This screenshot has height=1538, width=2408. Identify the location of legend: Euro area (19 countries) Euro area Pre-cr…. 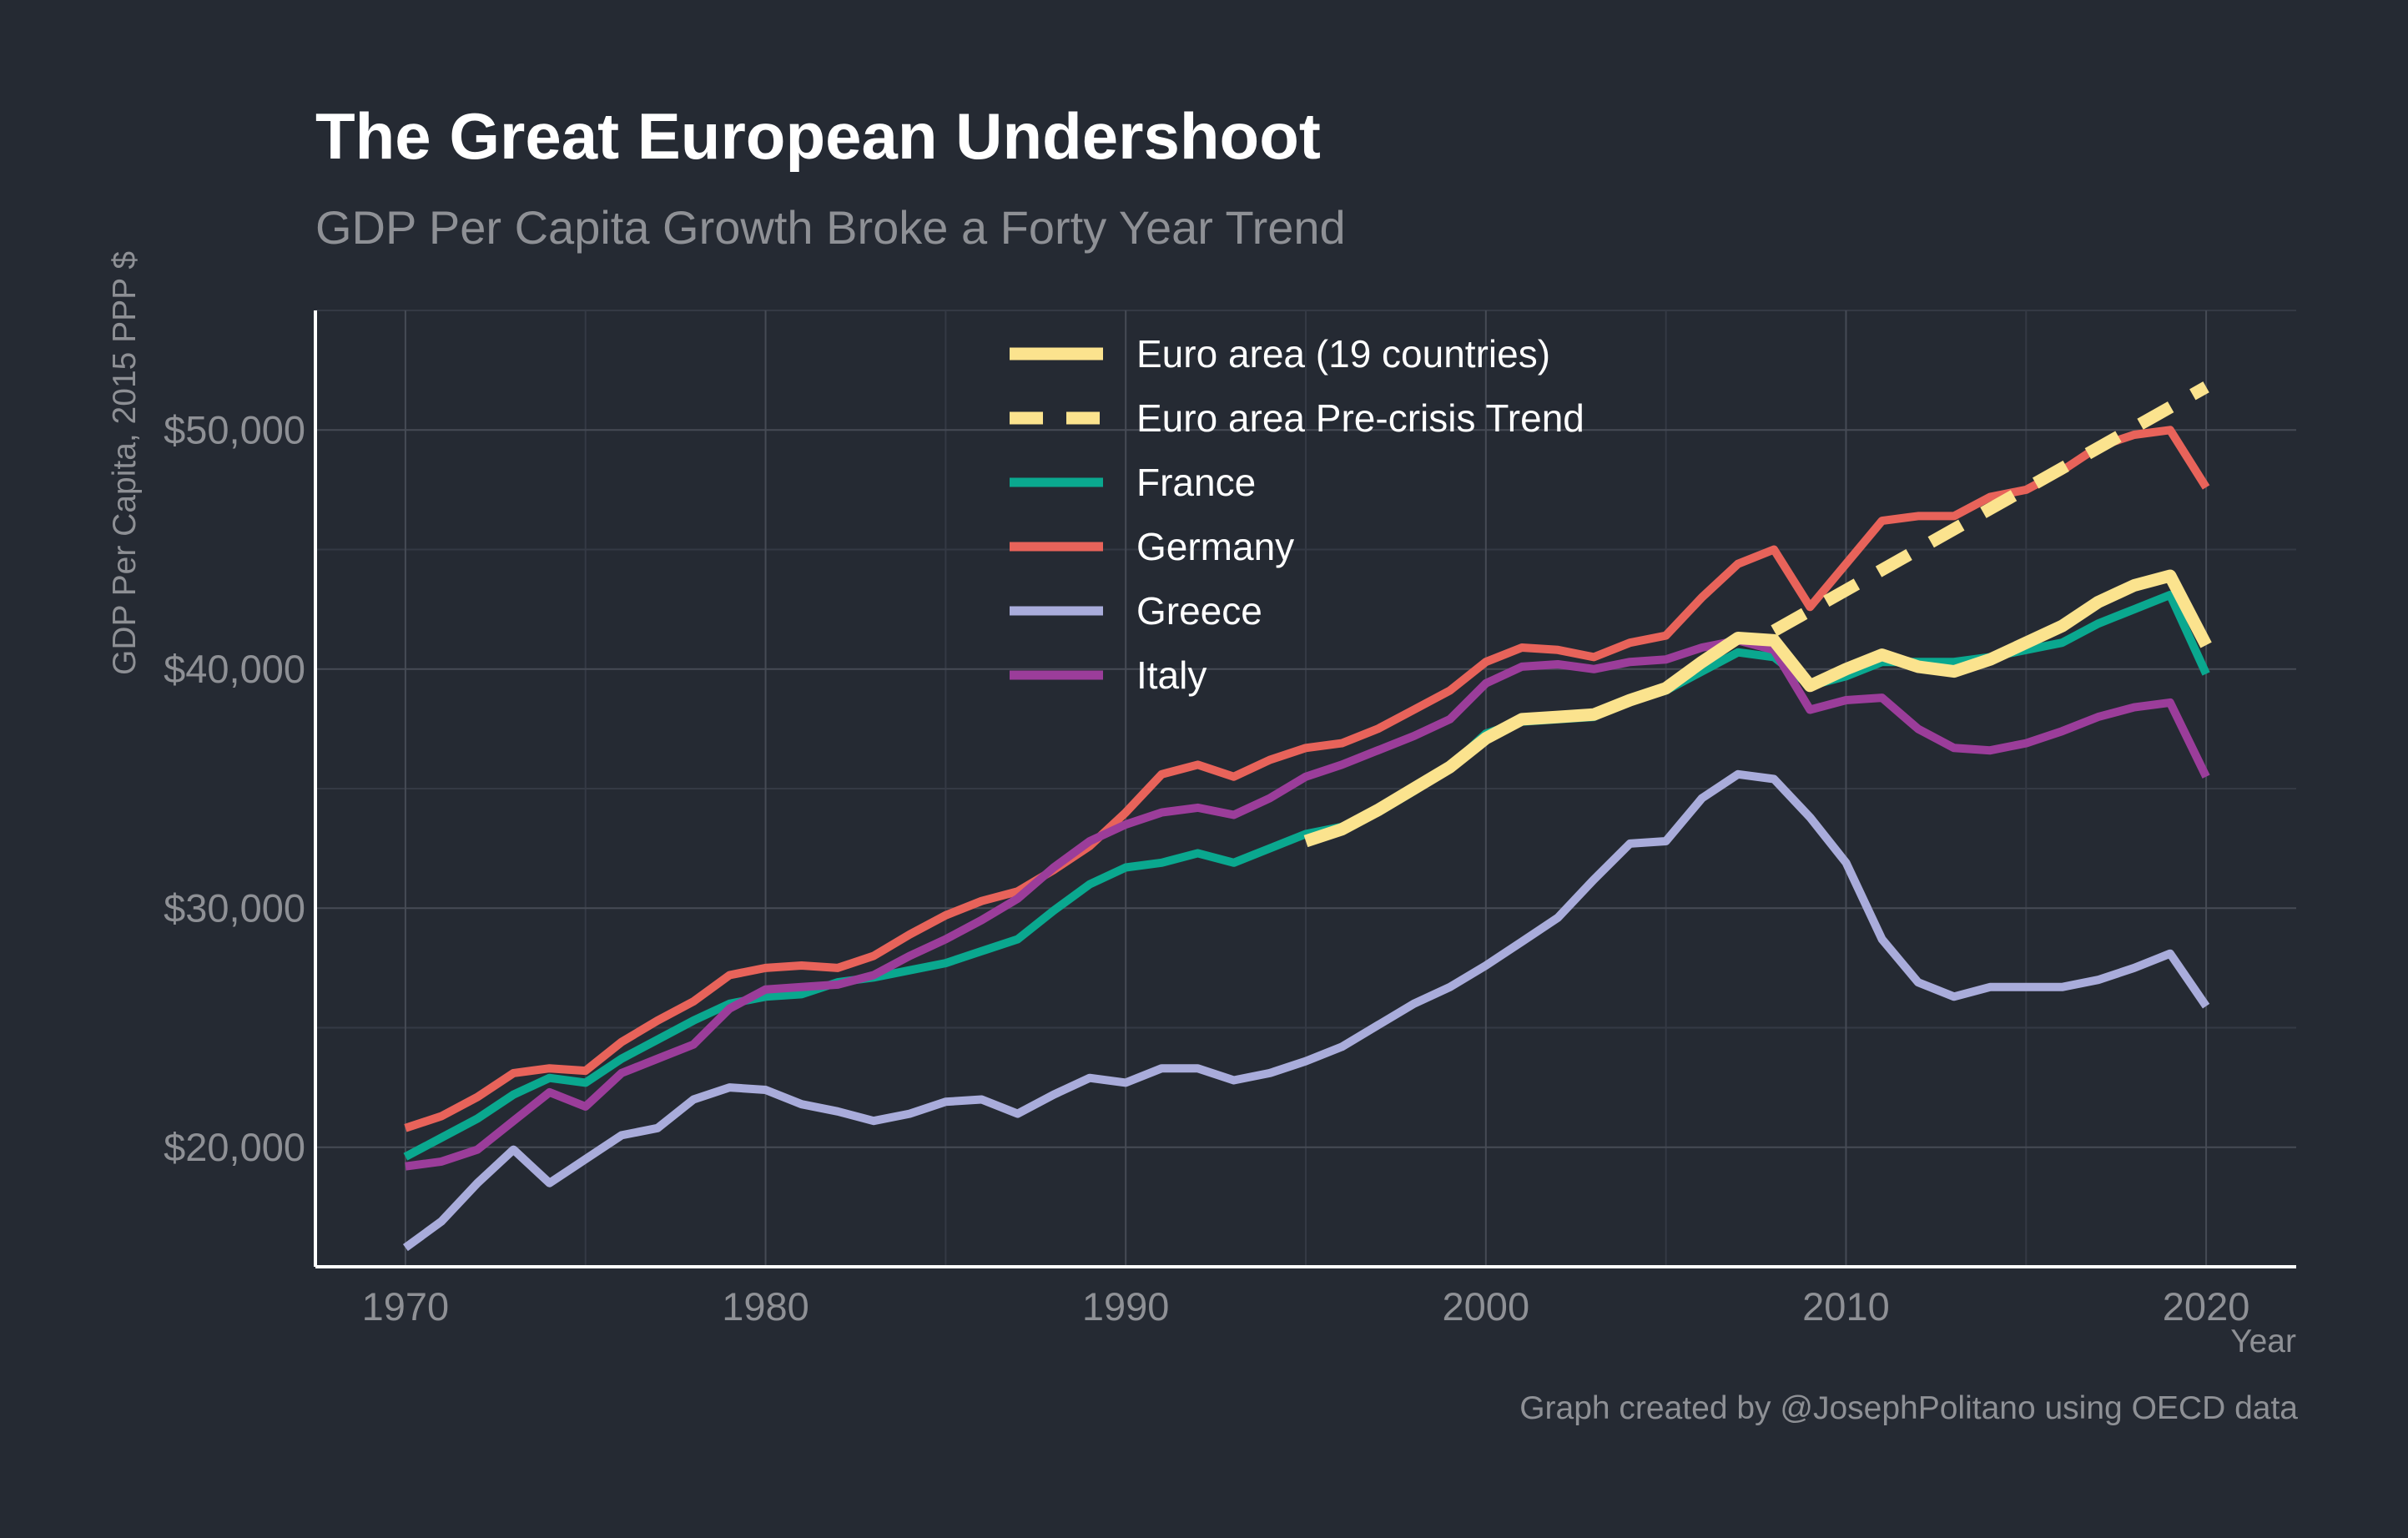
(1297, 514).